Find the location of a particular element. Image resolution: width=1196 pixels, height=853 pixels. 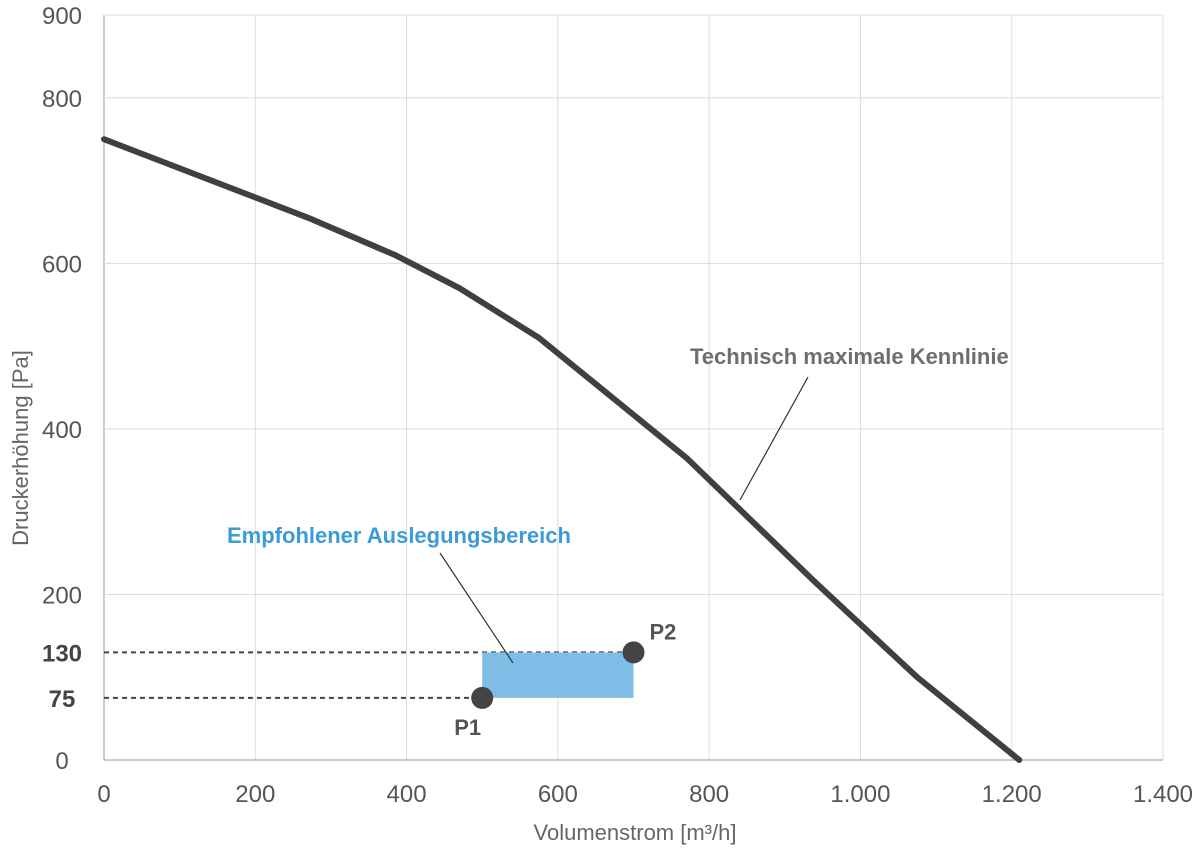

y-tick-labels: 0 200 400 600 800 900 75 130 is located at coordinates (62, 389).